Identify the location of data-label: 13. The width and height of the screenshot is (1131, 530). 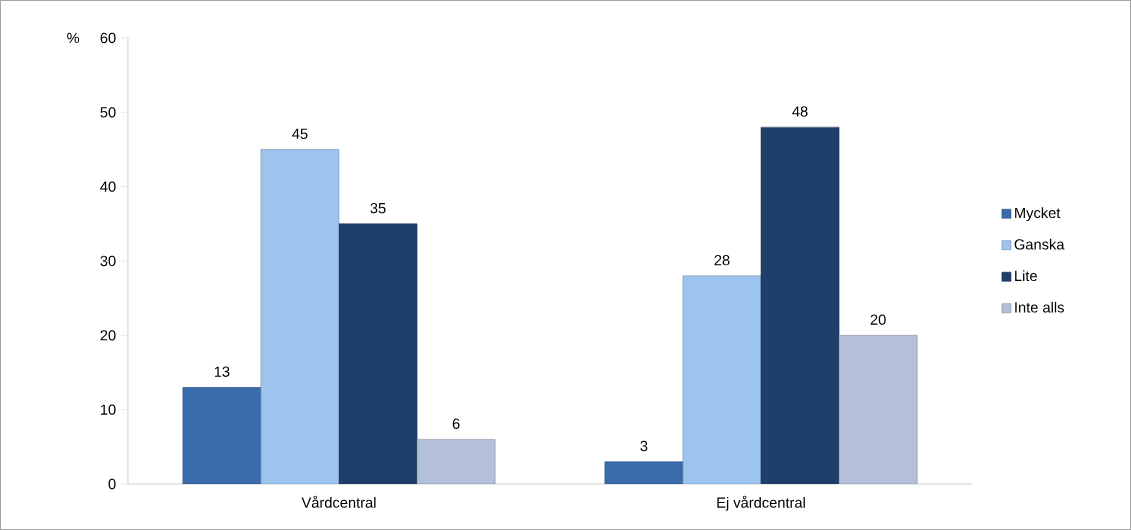
(222, 371).